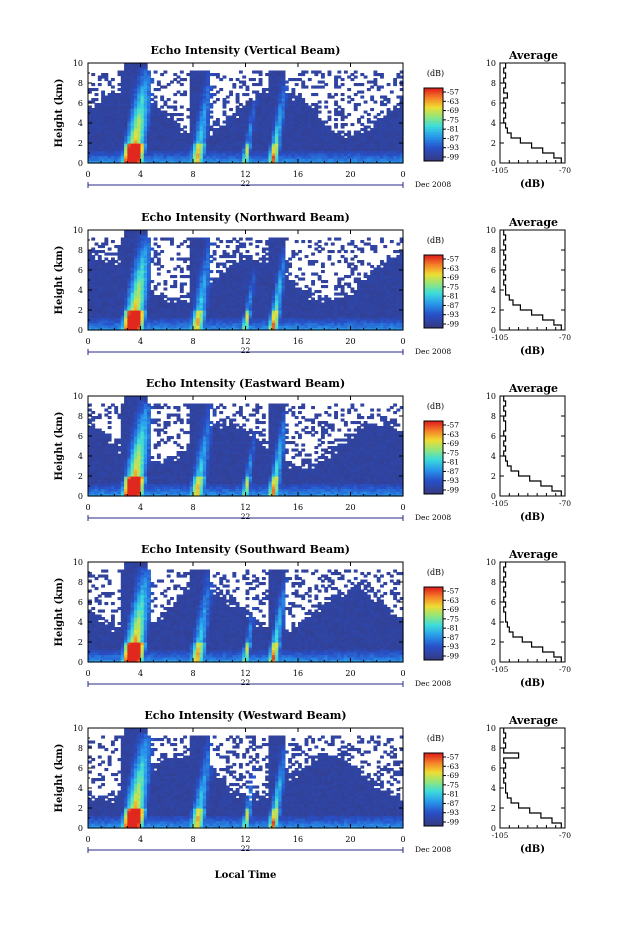  Describe the element at coordinates (433, 93) in the screenshot. I see `colorbar-step` at that location.